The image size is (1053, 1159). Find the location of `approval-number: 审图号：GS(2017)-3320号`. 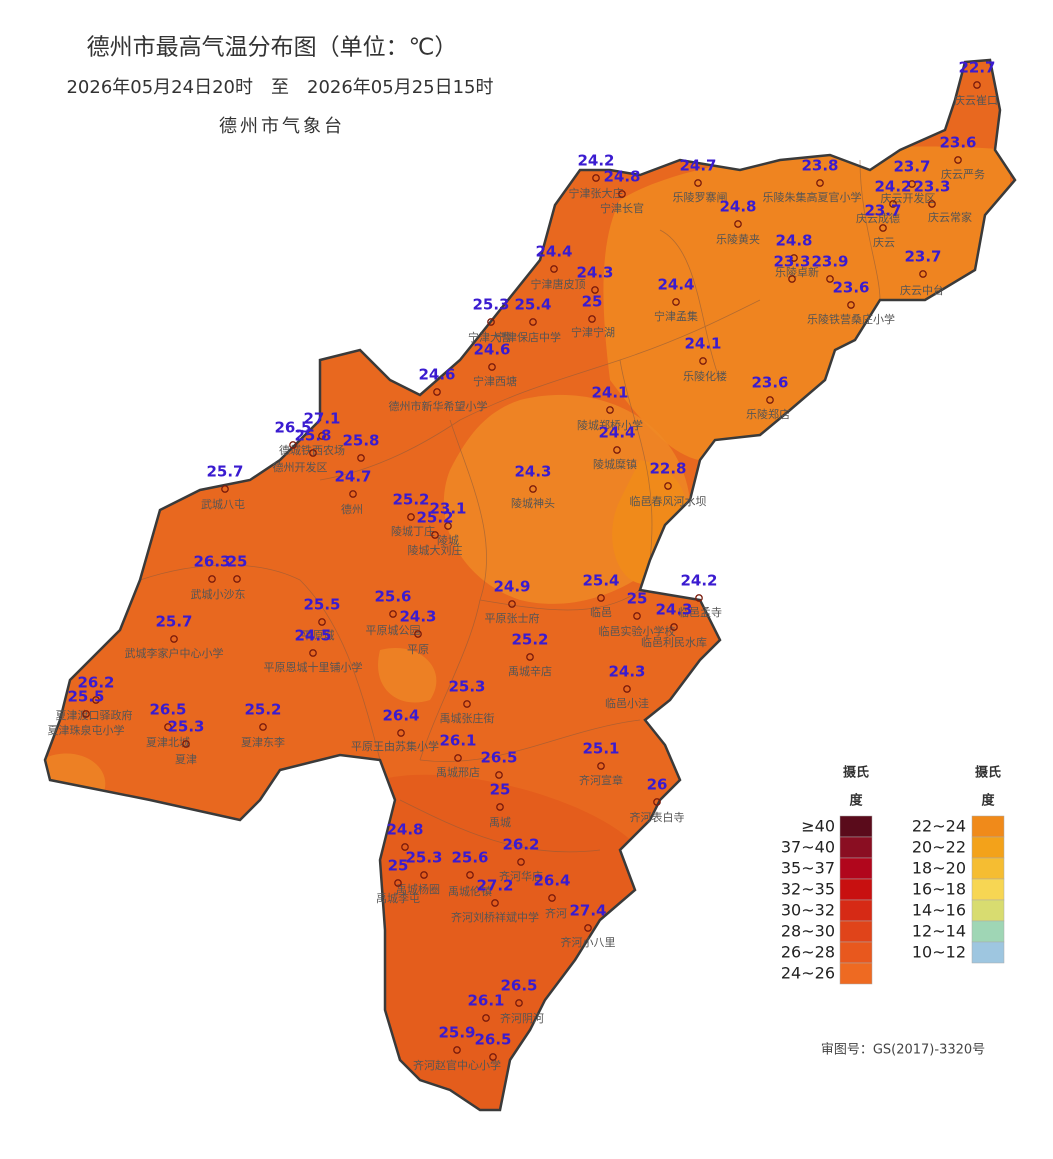

approval-number: 审图号：GS(2017)-3320号 is located at coordinates (903, 1050).